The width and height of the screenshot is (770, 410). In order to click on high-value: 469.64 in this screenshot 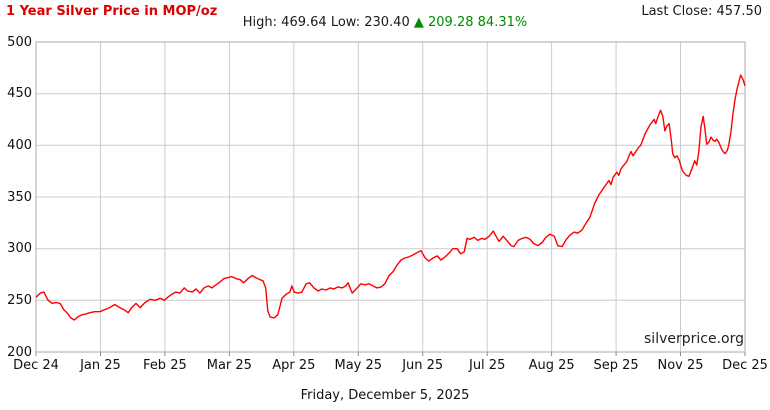, I will do `click(304, 22)`.